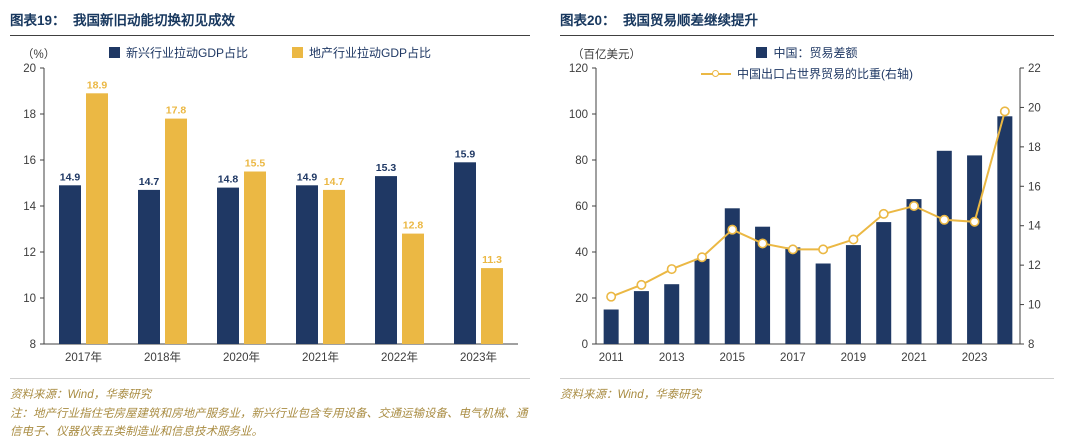 This screenshot has width=1080, height=448. What do you see at coordinates (854, 358) in the screenshot?
I see `svg-text: 2019` at bounding box center [854, 358].